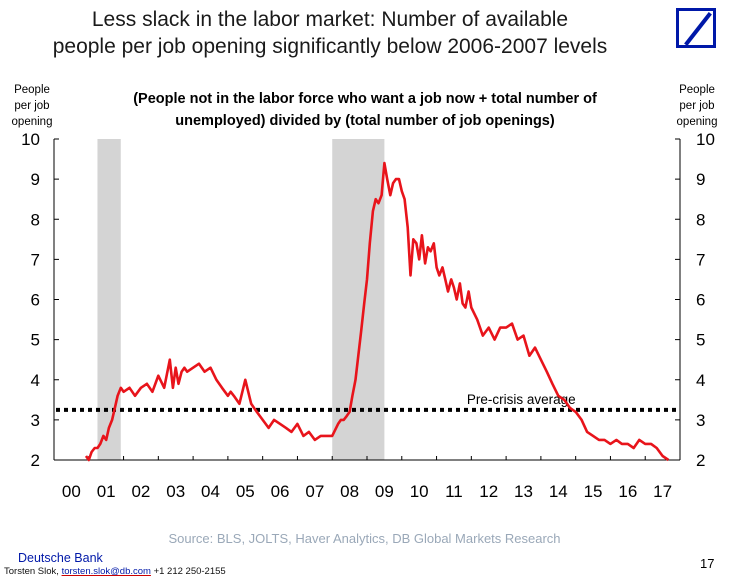 The width and height of the screenshot is (729, 581). Describe the element at coordinates (700, 340) in the screenshot. I see `y-tick-label-right: 5` at that location.